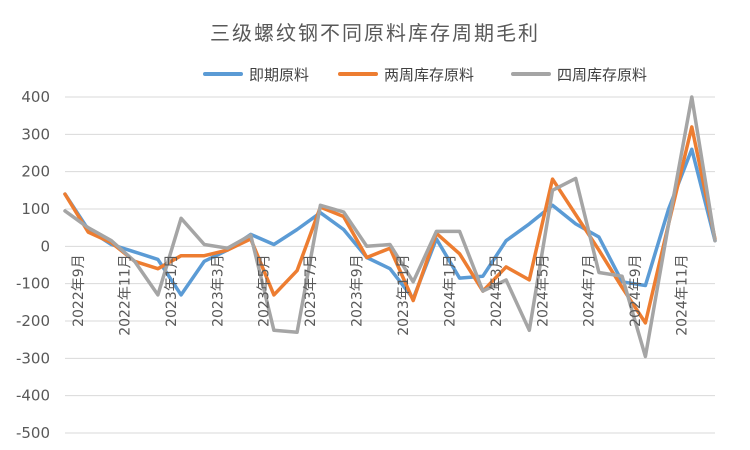 The height and width of the screenshot is (450, 750). Describe the element at coordinates (358, 290) in the screenshot. I see `x-tick-label: 2023年9月` at that location.